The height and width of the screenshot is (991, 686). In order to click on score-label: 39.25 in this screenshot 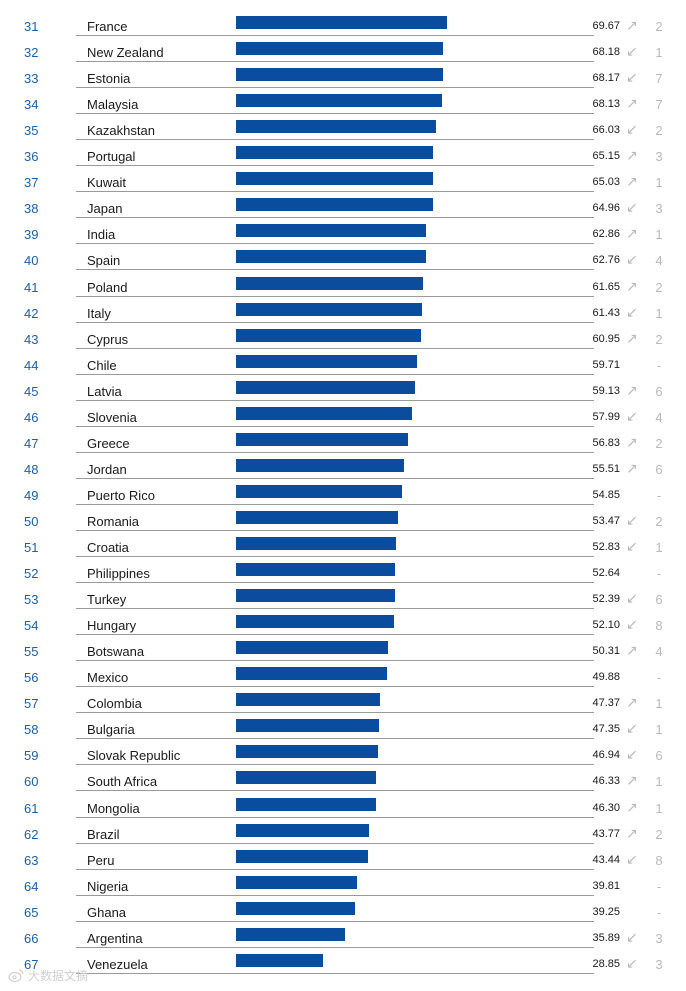, I will do `click(606, 911)`.